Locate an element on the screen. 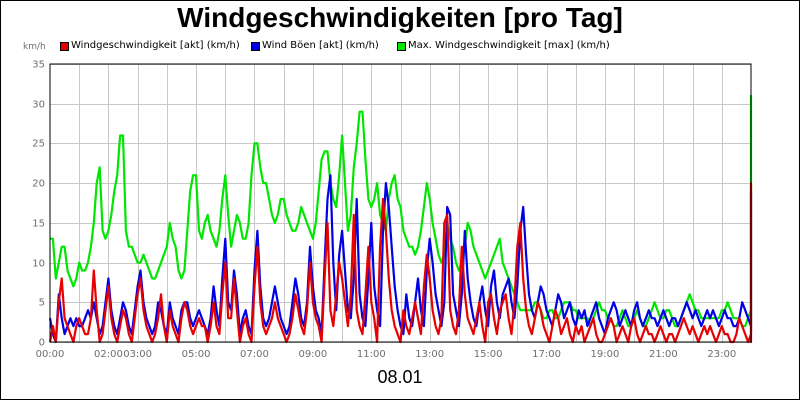 The height and width of the screenshot is (400, 800). x-tick-label: 02:00 is located at coordinates (108, 354).